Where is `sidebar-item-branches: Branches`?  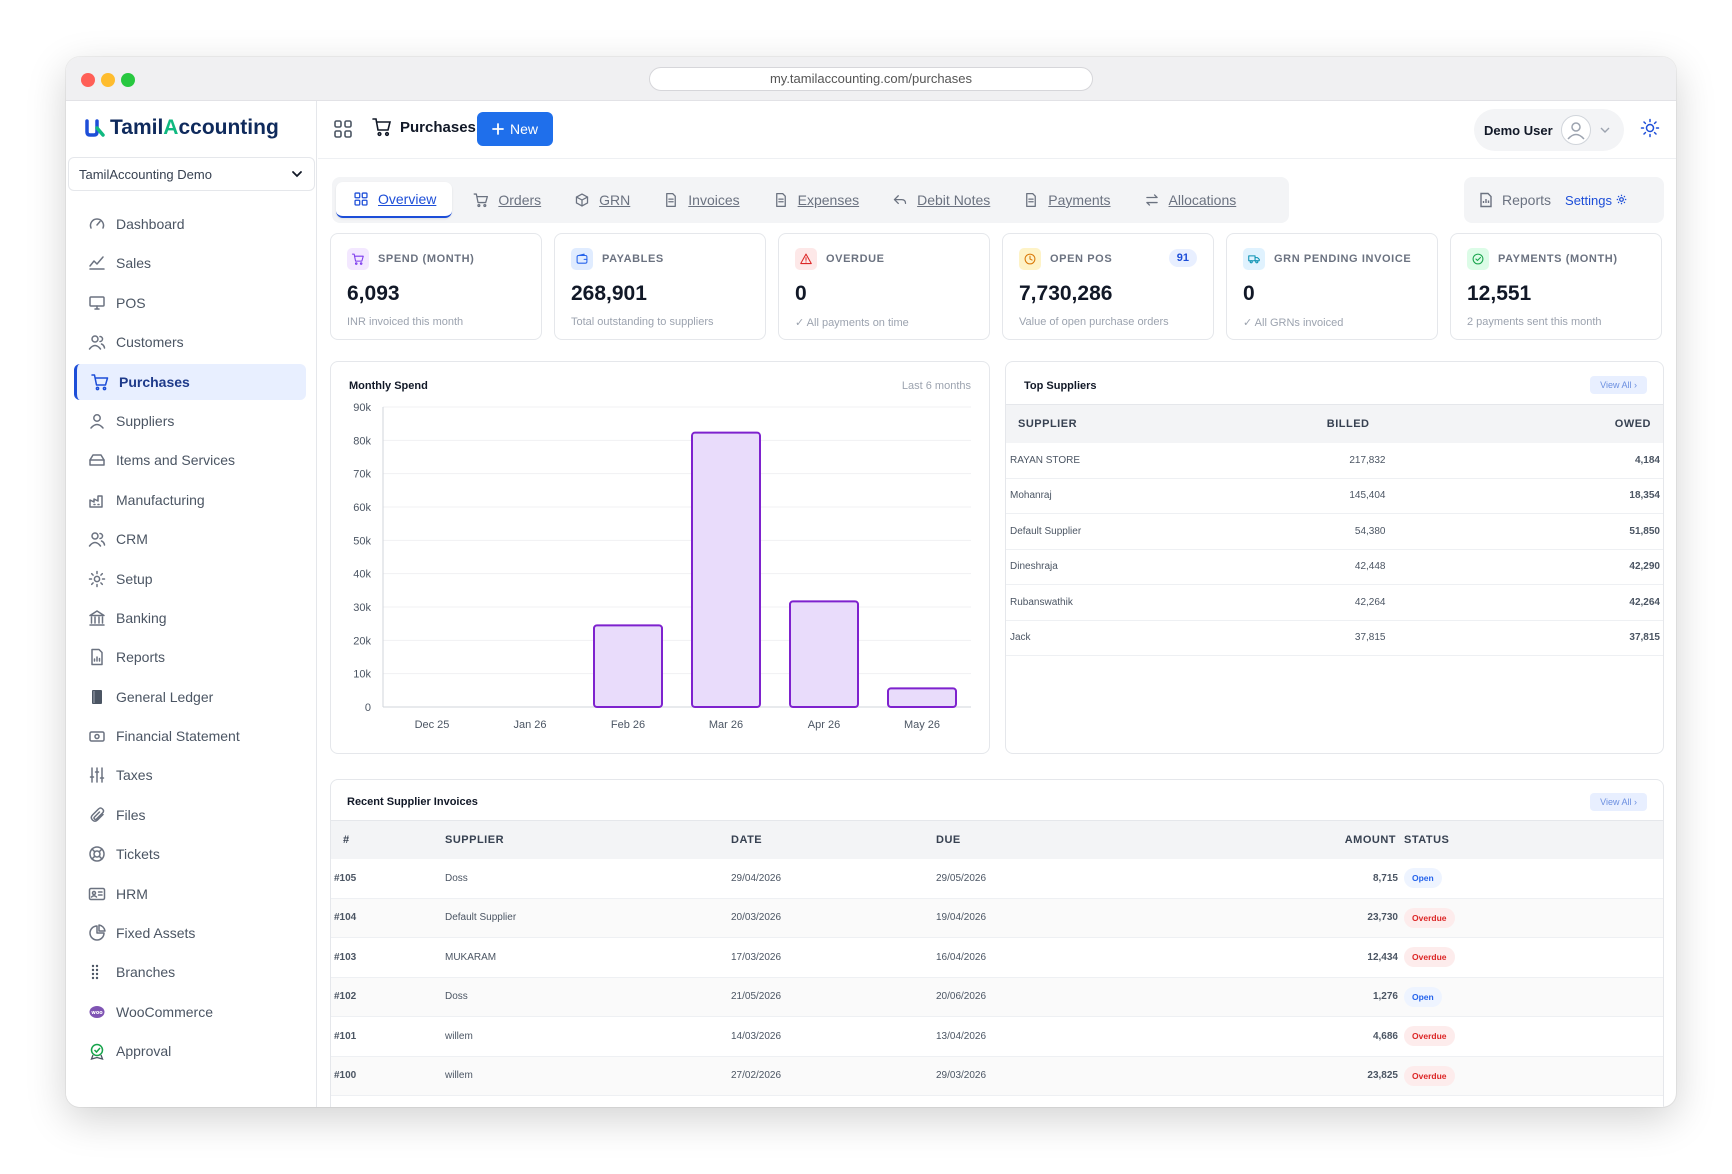 sidebar-item-branches: Branches is located at coordinates (190, 972).